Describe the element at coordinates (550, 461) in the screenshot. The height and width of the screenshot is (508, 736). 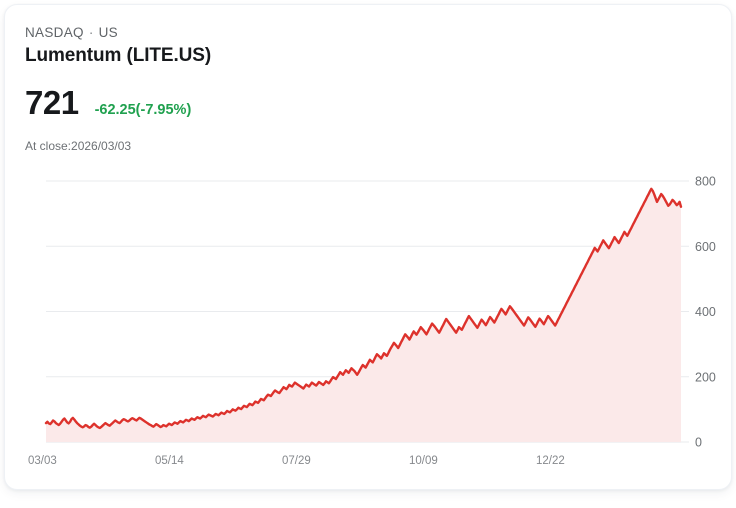
I see `x-axis-tick-label: 12/22` at that location.